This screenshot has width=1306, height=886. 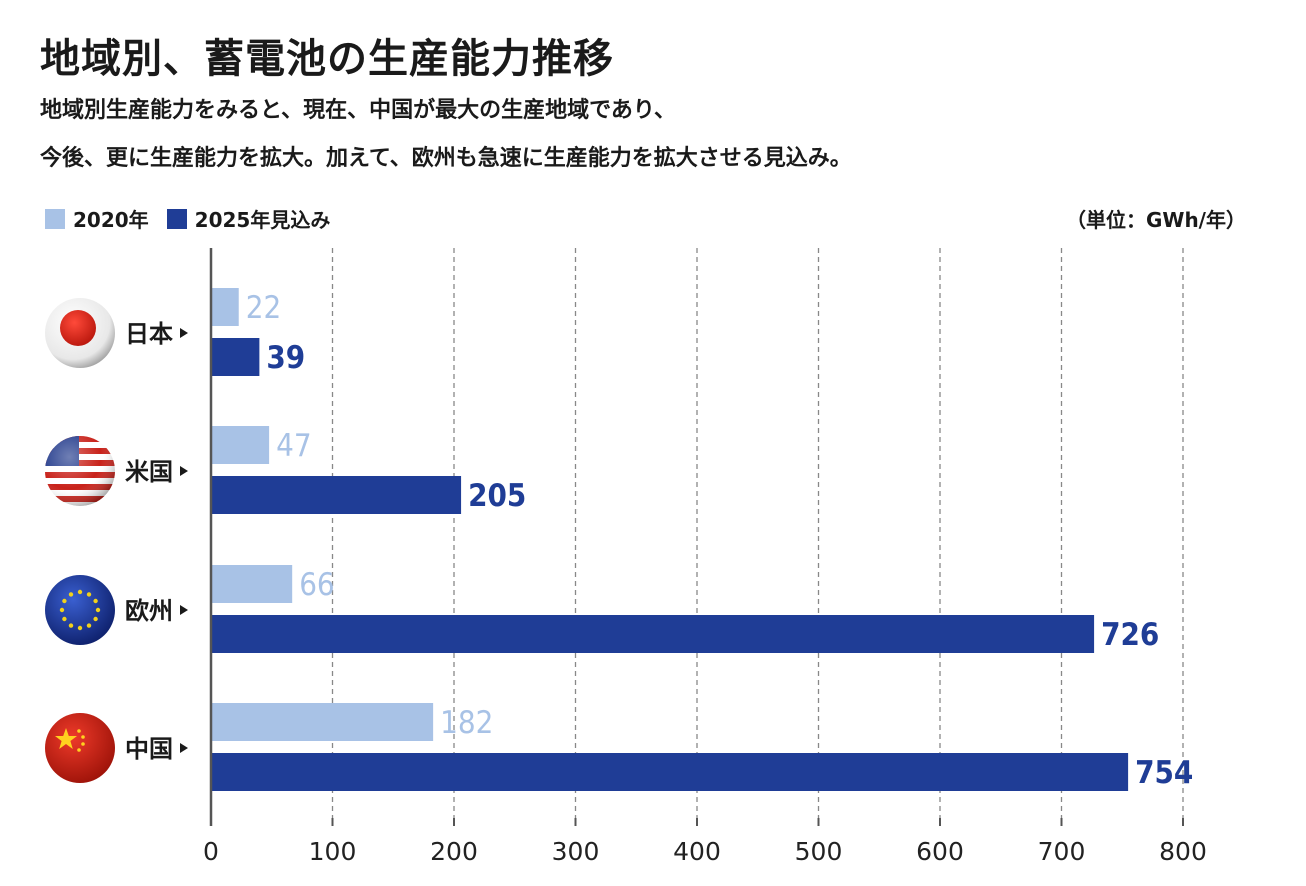 What do you see at coordinates (211, 851) in the screenshot?
I see `x-tick-label-0: 0` at bounding box center [211, 851].